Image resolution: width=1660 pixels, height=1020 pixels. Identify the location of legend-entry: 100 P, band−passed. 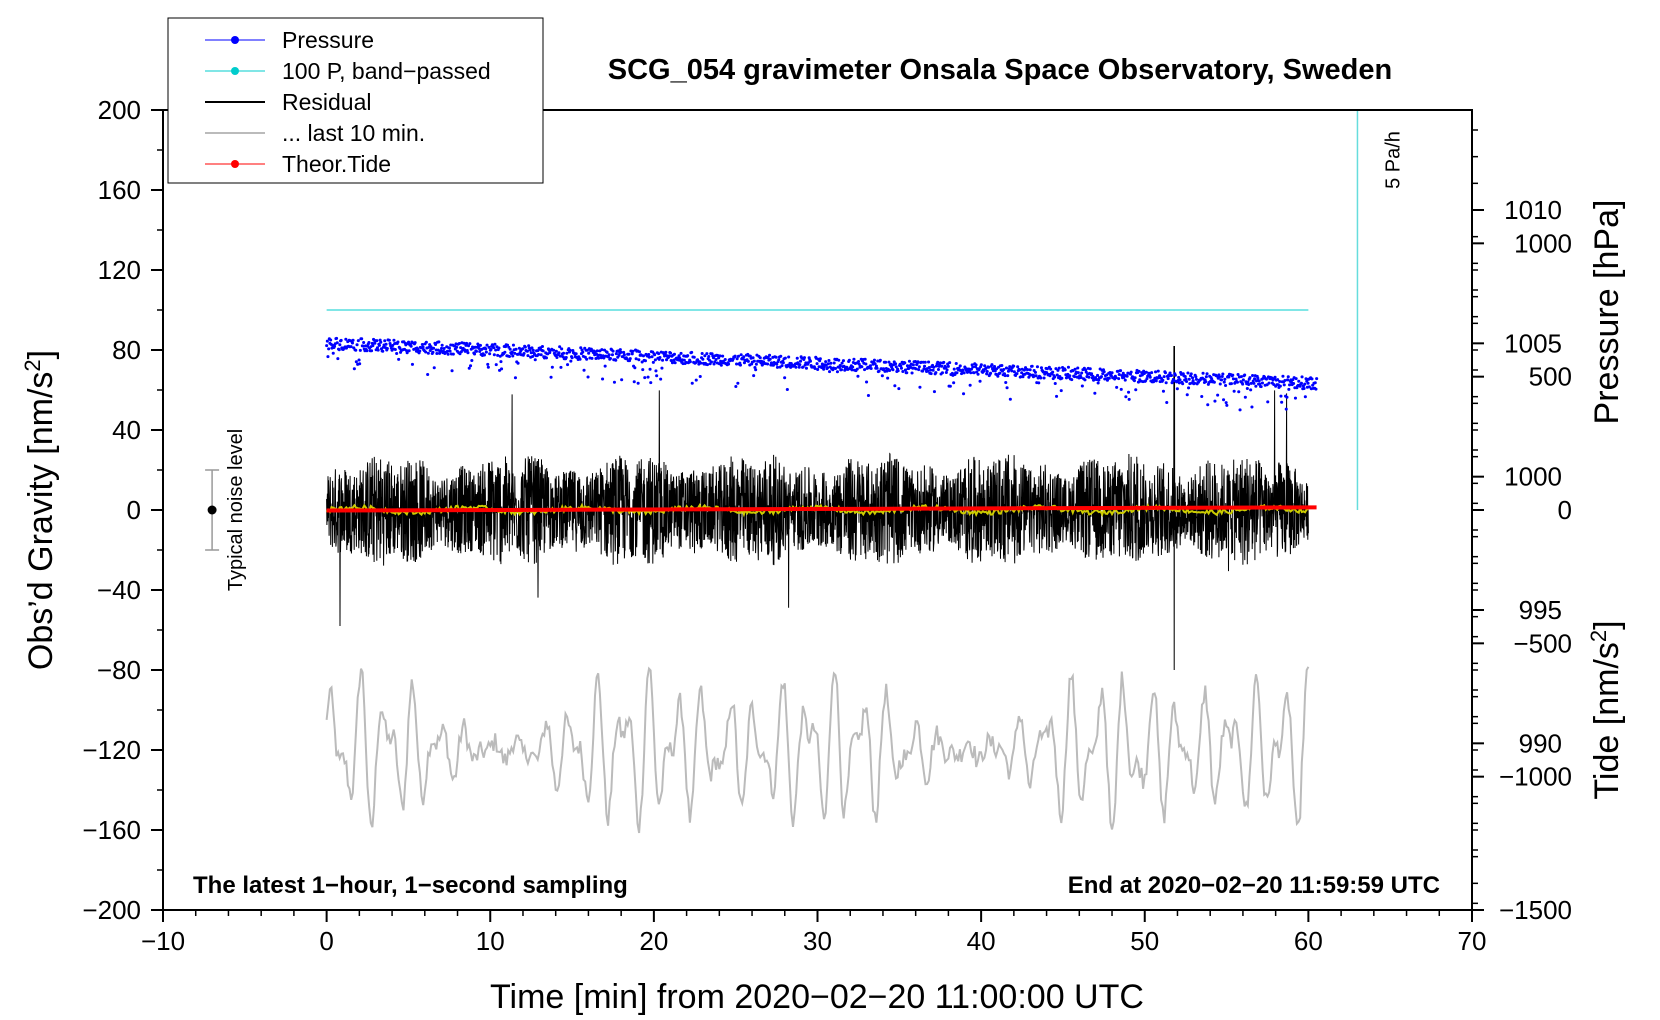
(348, 71).